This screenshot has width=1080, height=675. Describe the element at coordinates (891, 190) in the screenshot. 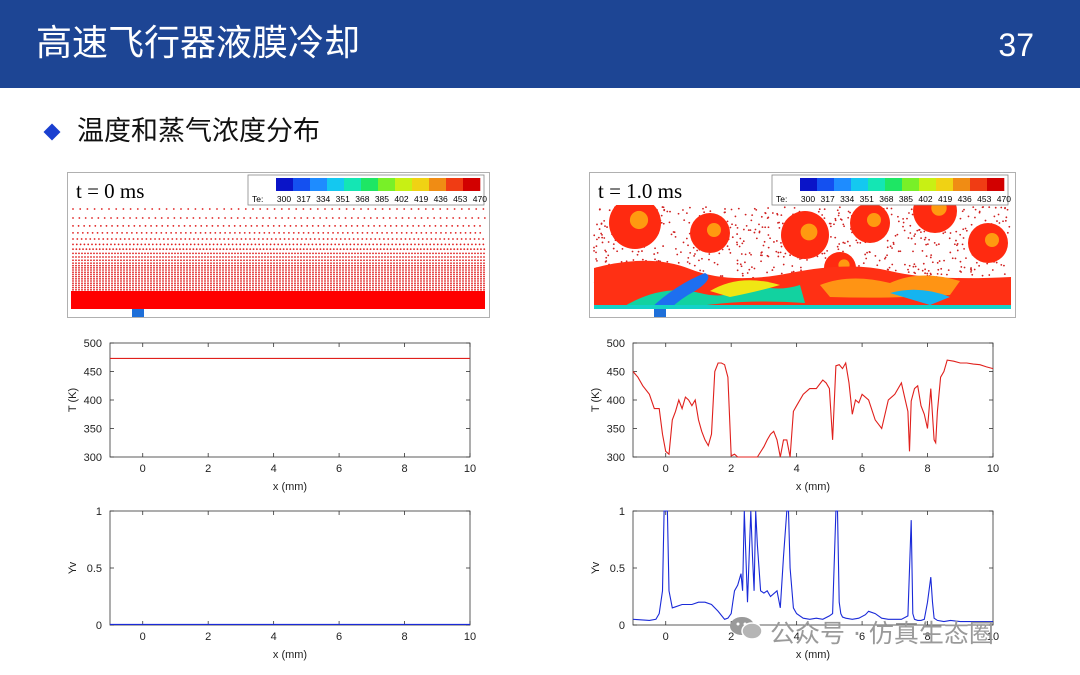

I see `colorbar: Te: 300 317 334 351 368 385 402 419 436 453 470` at that location.